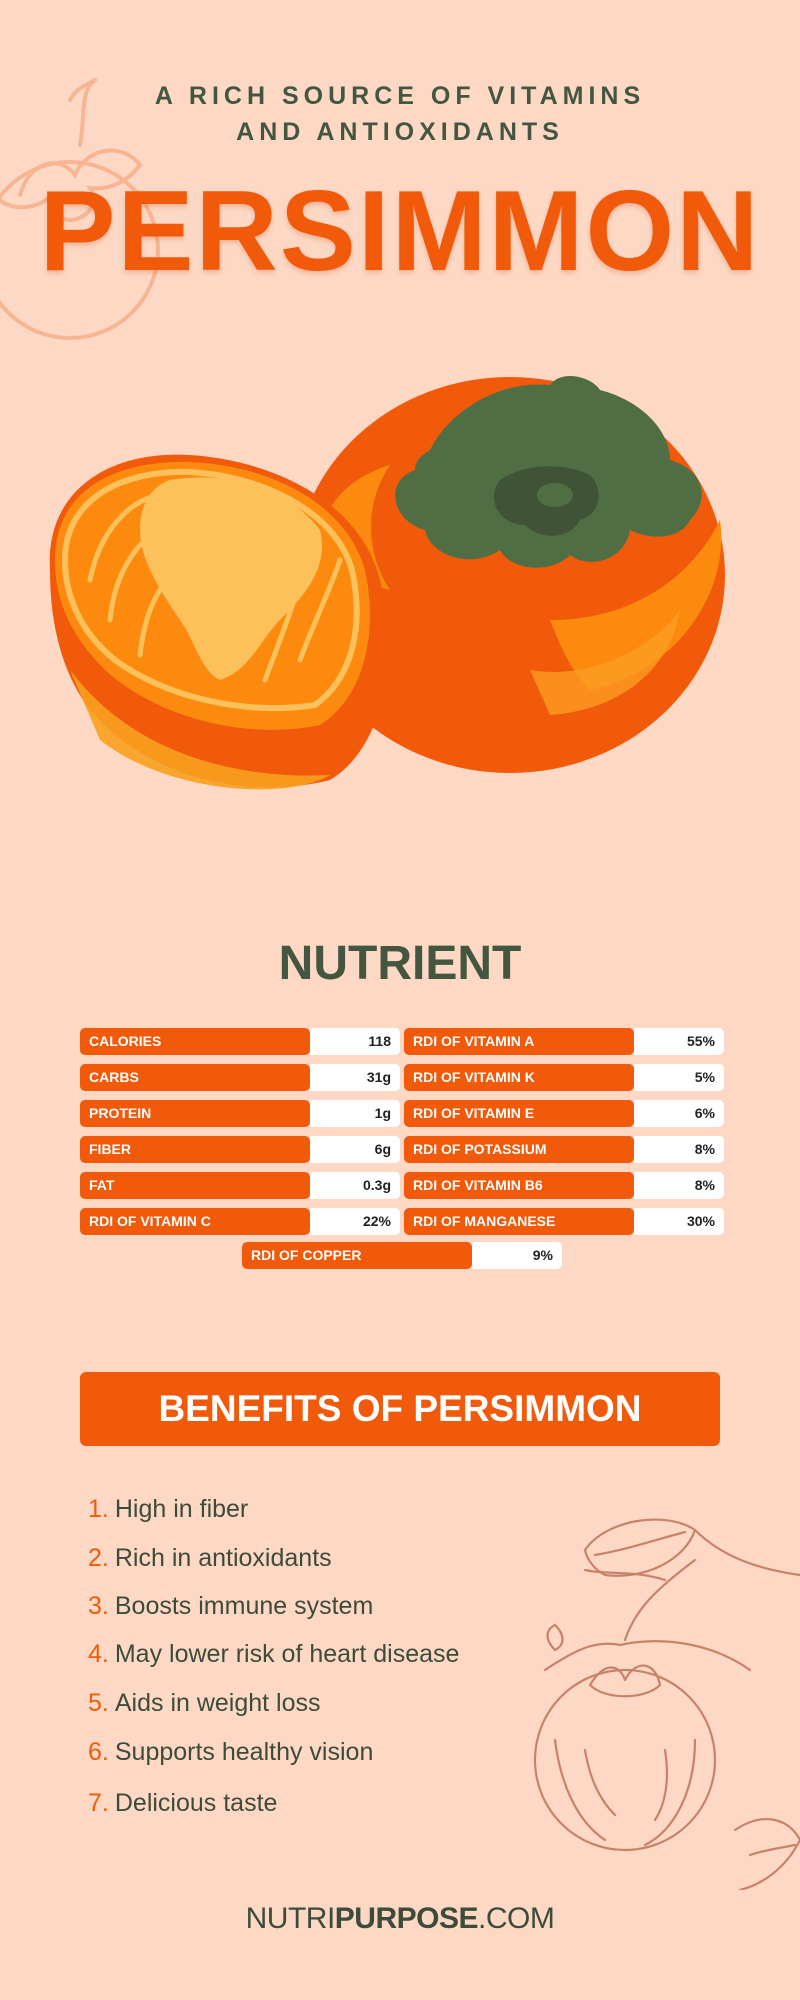 The width and height of the screenshot is (800, 2000). I want to click on nutrient-row: RDI OF VITAMIN K 5%, so click(564, 1077).